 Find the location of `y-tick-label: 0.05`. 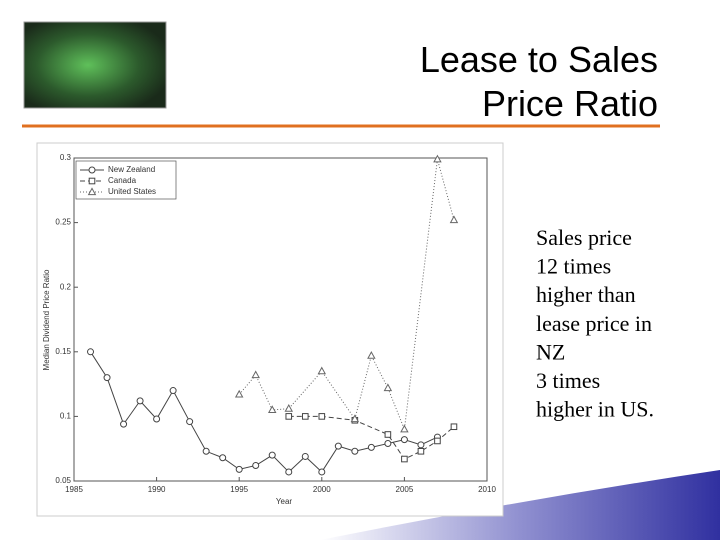

y-tick-label: 0.05 is located at coordinates (63, 480).